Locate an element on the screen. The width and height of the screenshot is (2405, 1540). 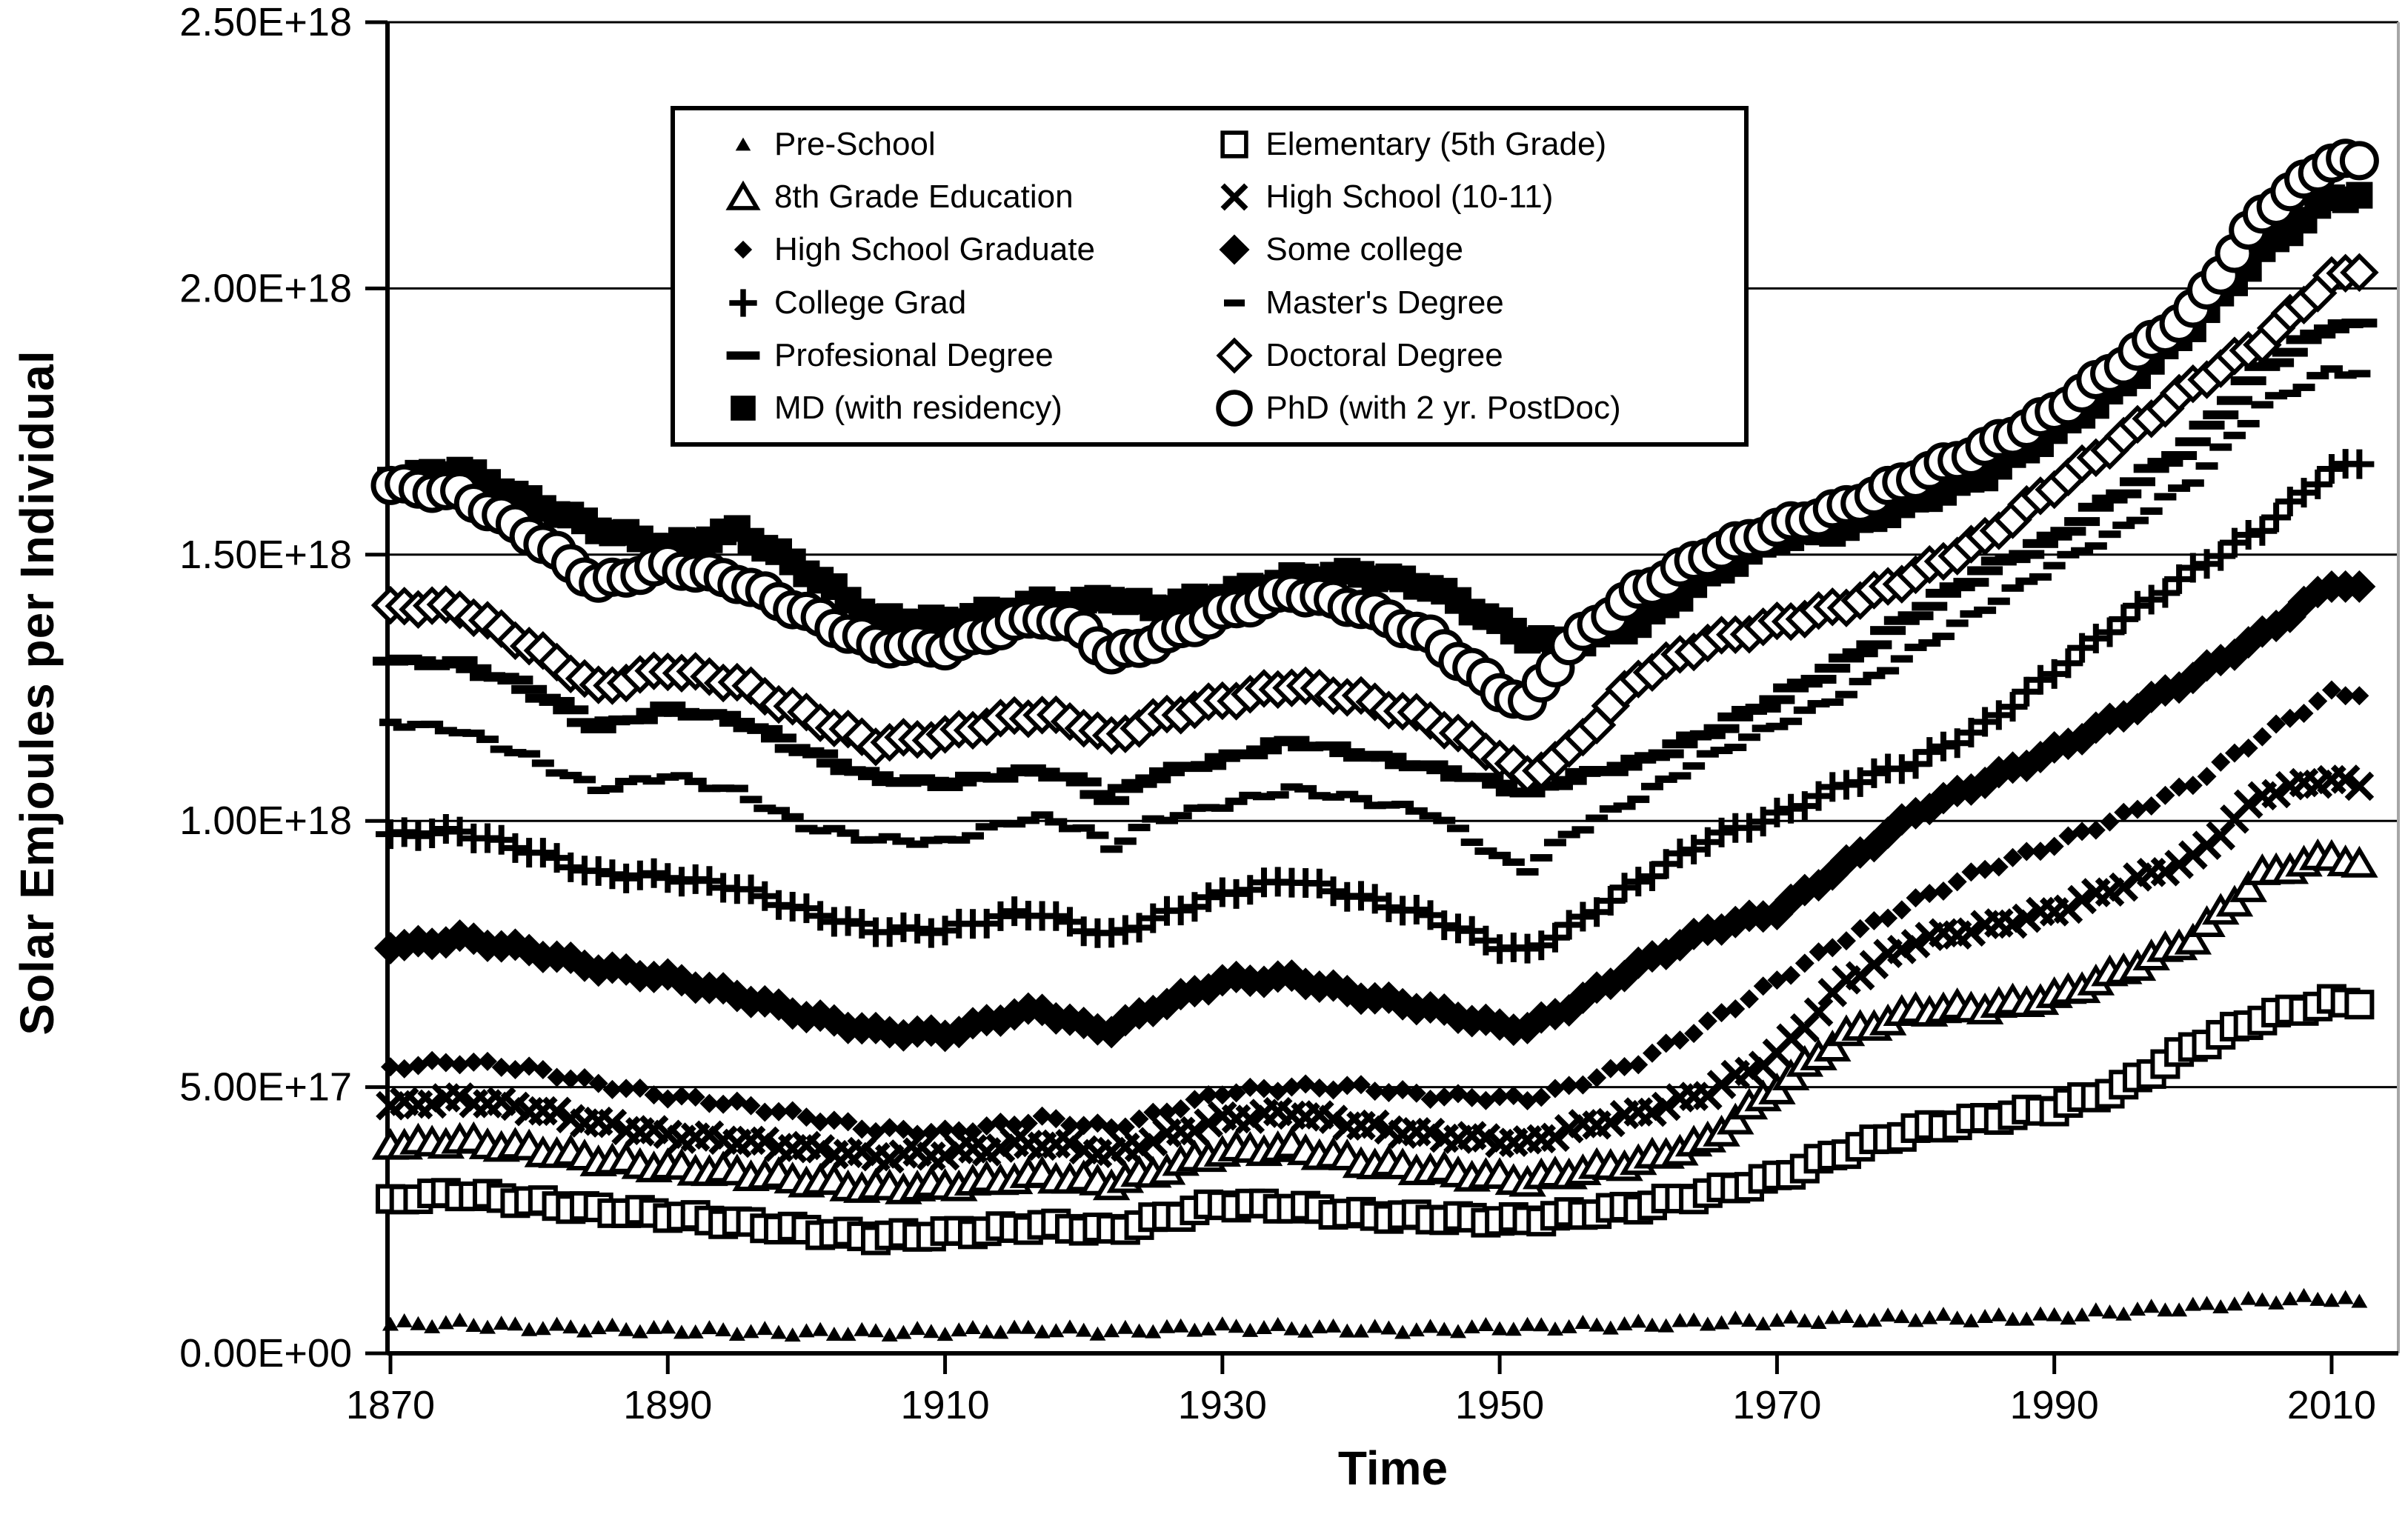
legend-item: High School Graduate is located at coordinates (964, 250).